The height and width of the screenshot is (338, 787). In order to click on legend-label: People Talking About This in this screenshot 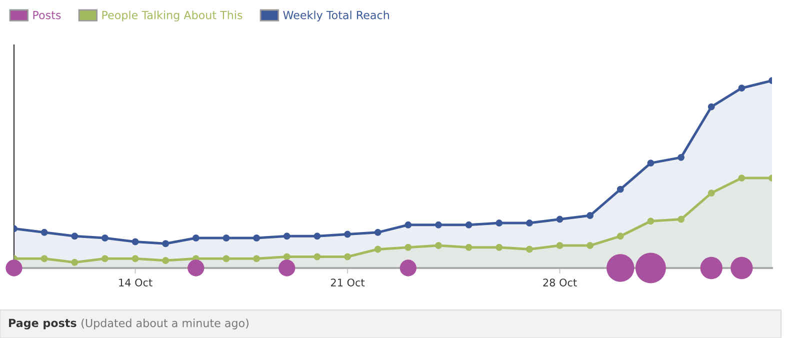, I will do `click(172, 16)`.